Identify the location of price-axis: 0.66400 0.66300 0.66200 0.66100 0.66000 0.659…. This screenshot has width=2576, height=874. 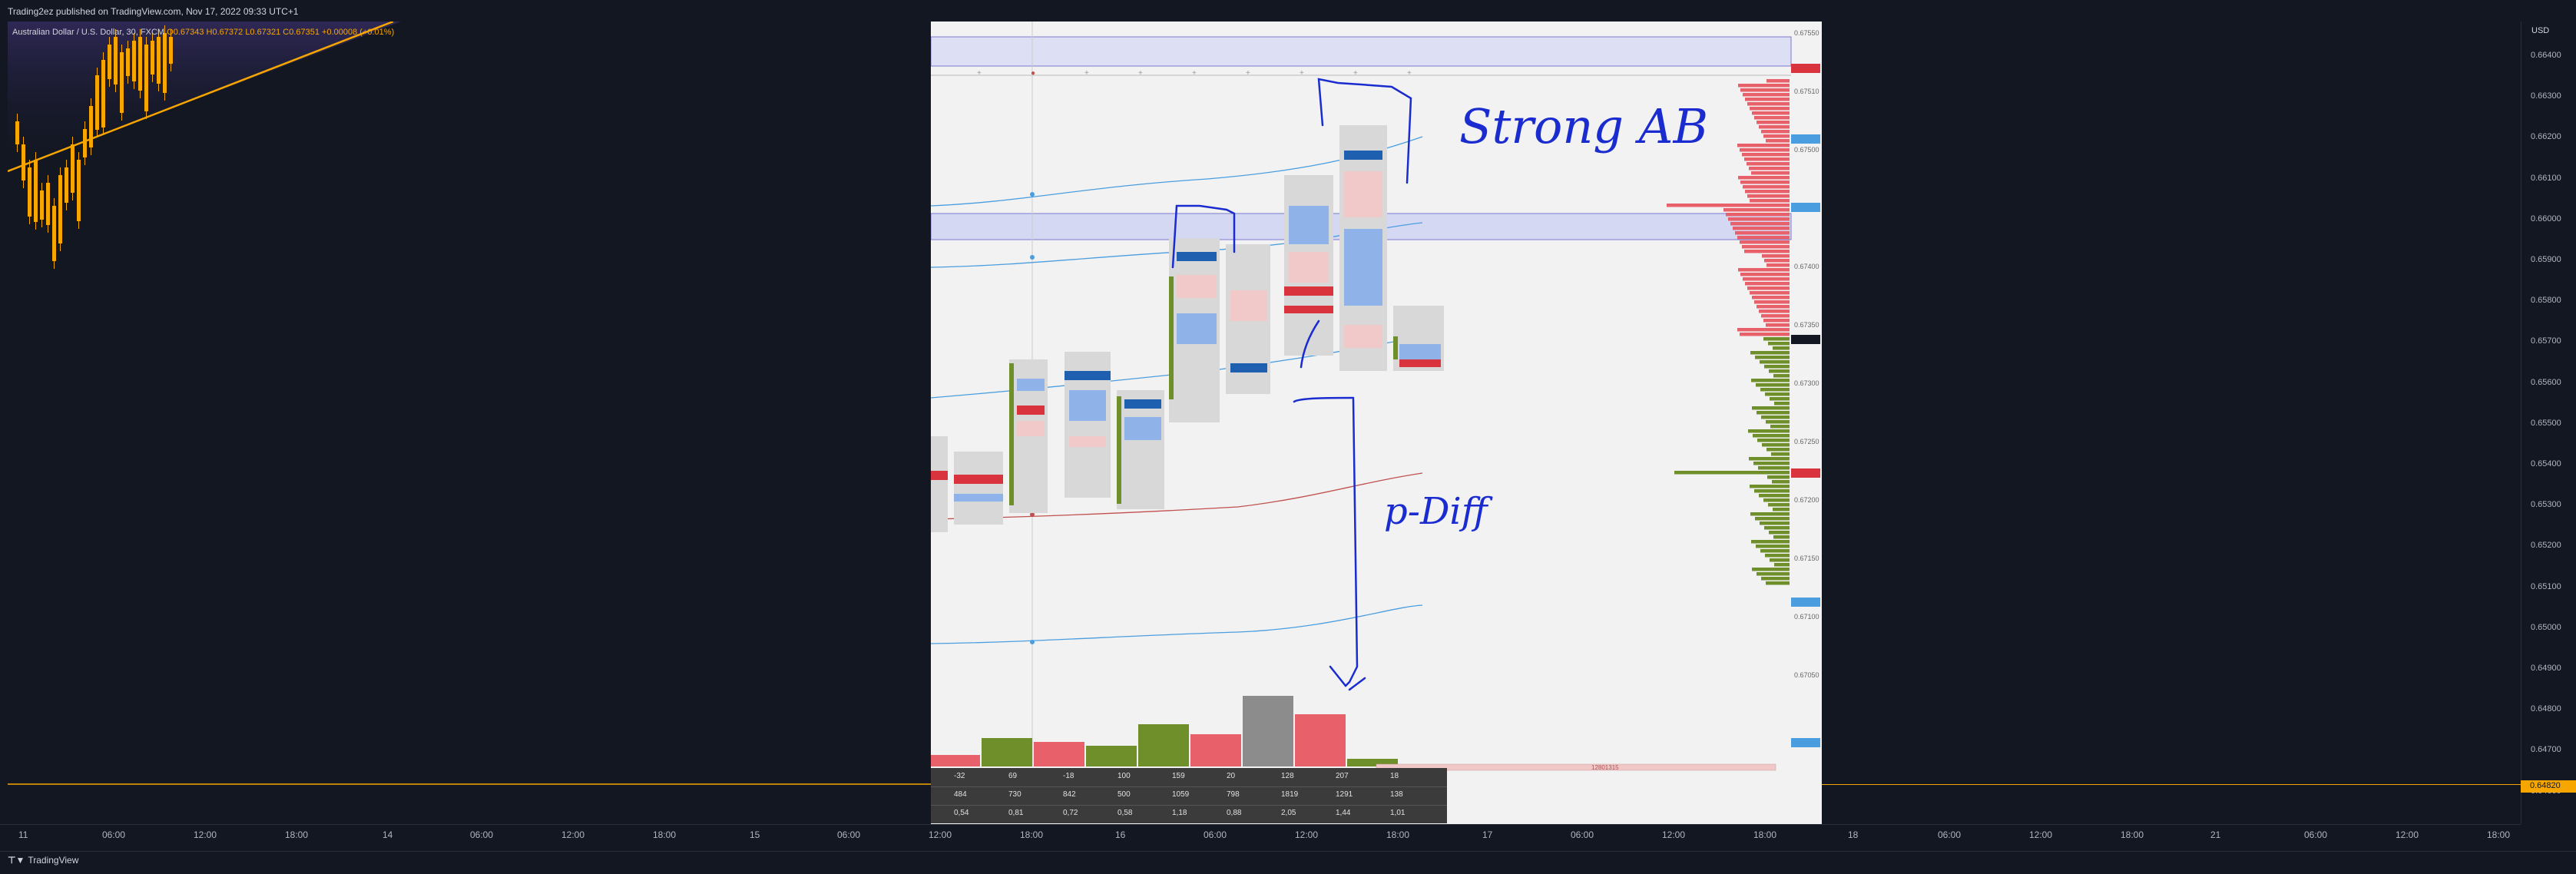
(2548, 423).